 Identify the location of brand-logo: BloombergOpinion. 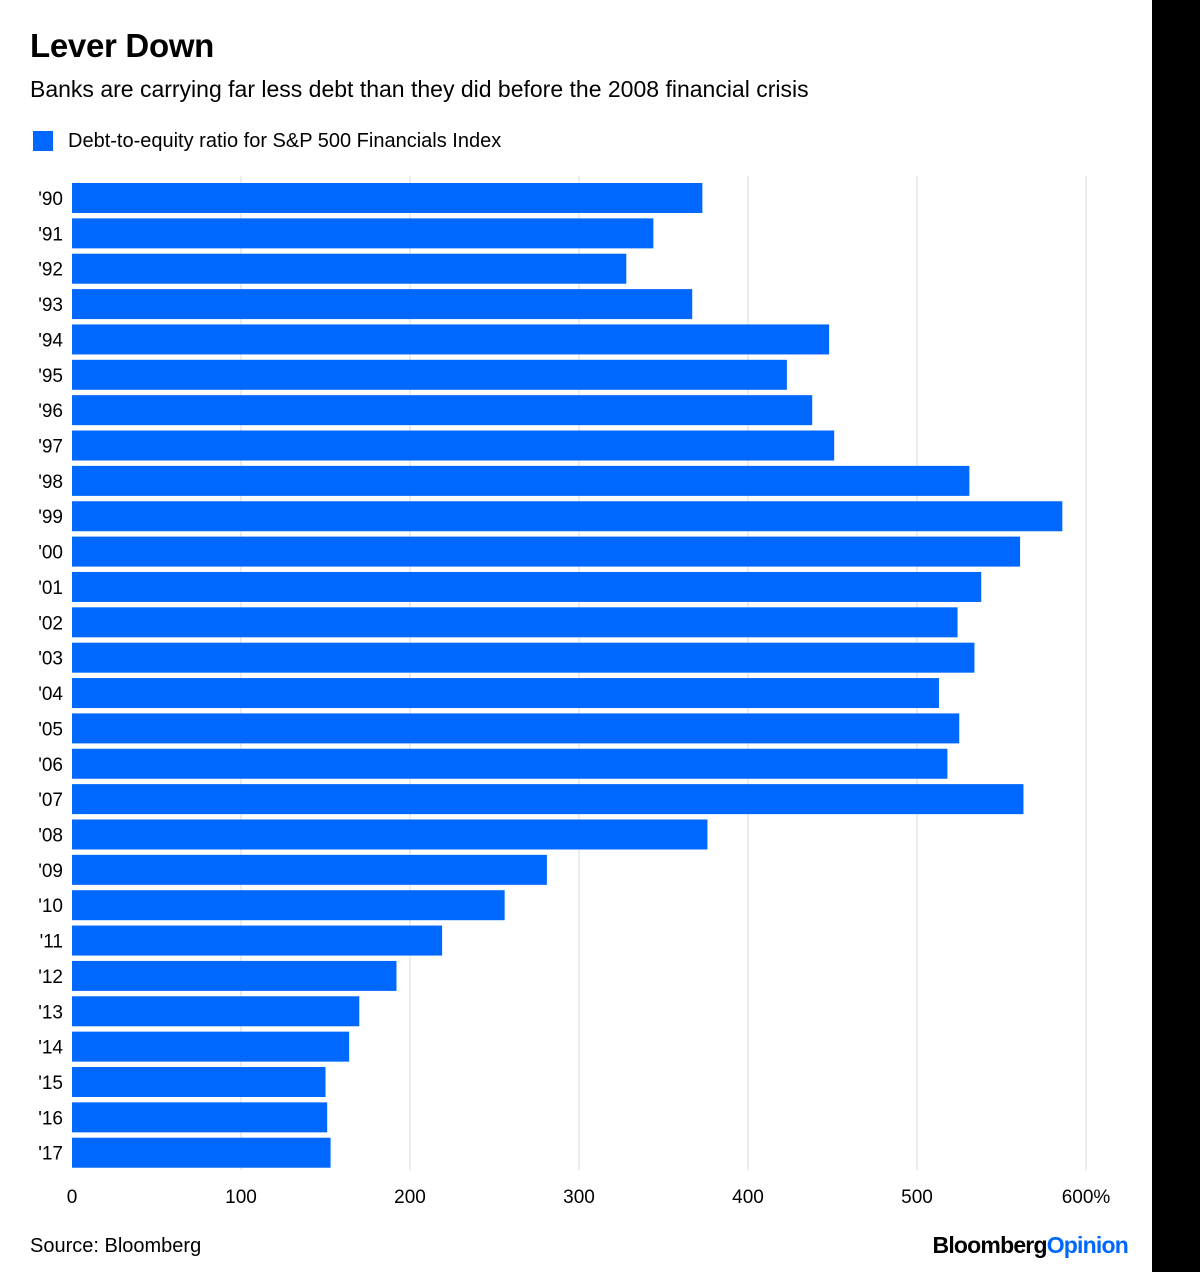
(1030, 1245).